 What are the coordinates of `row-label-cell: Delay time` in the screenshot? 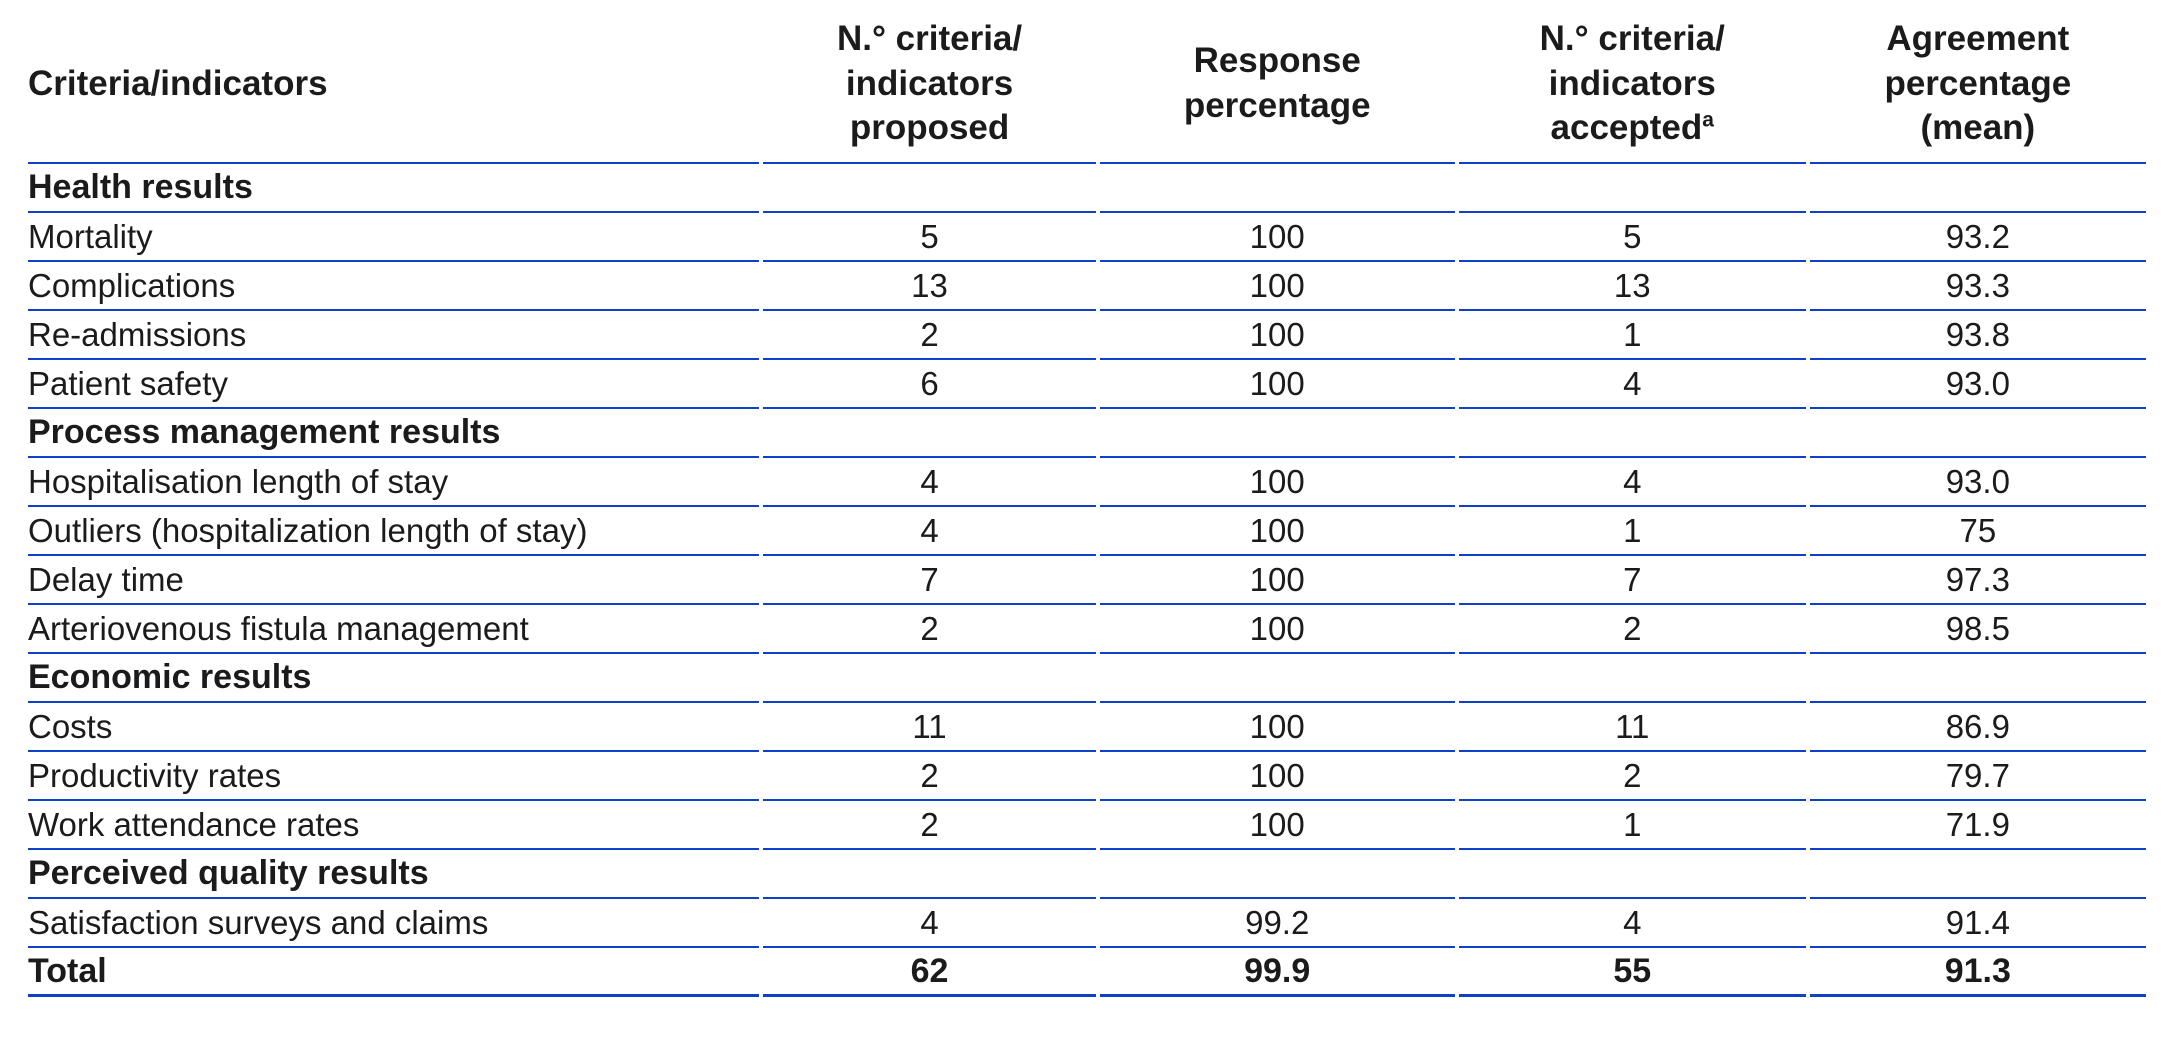 It's located at (394, 580).